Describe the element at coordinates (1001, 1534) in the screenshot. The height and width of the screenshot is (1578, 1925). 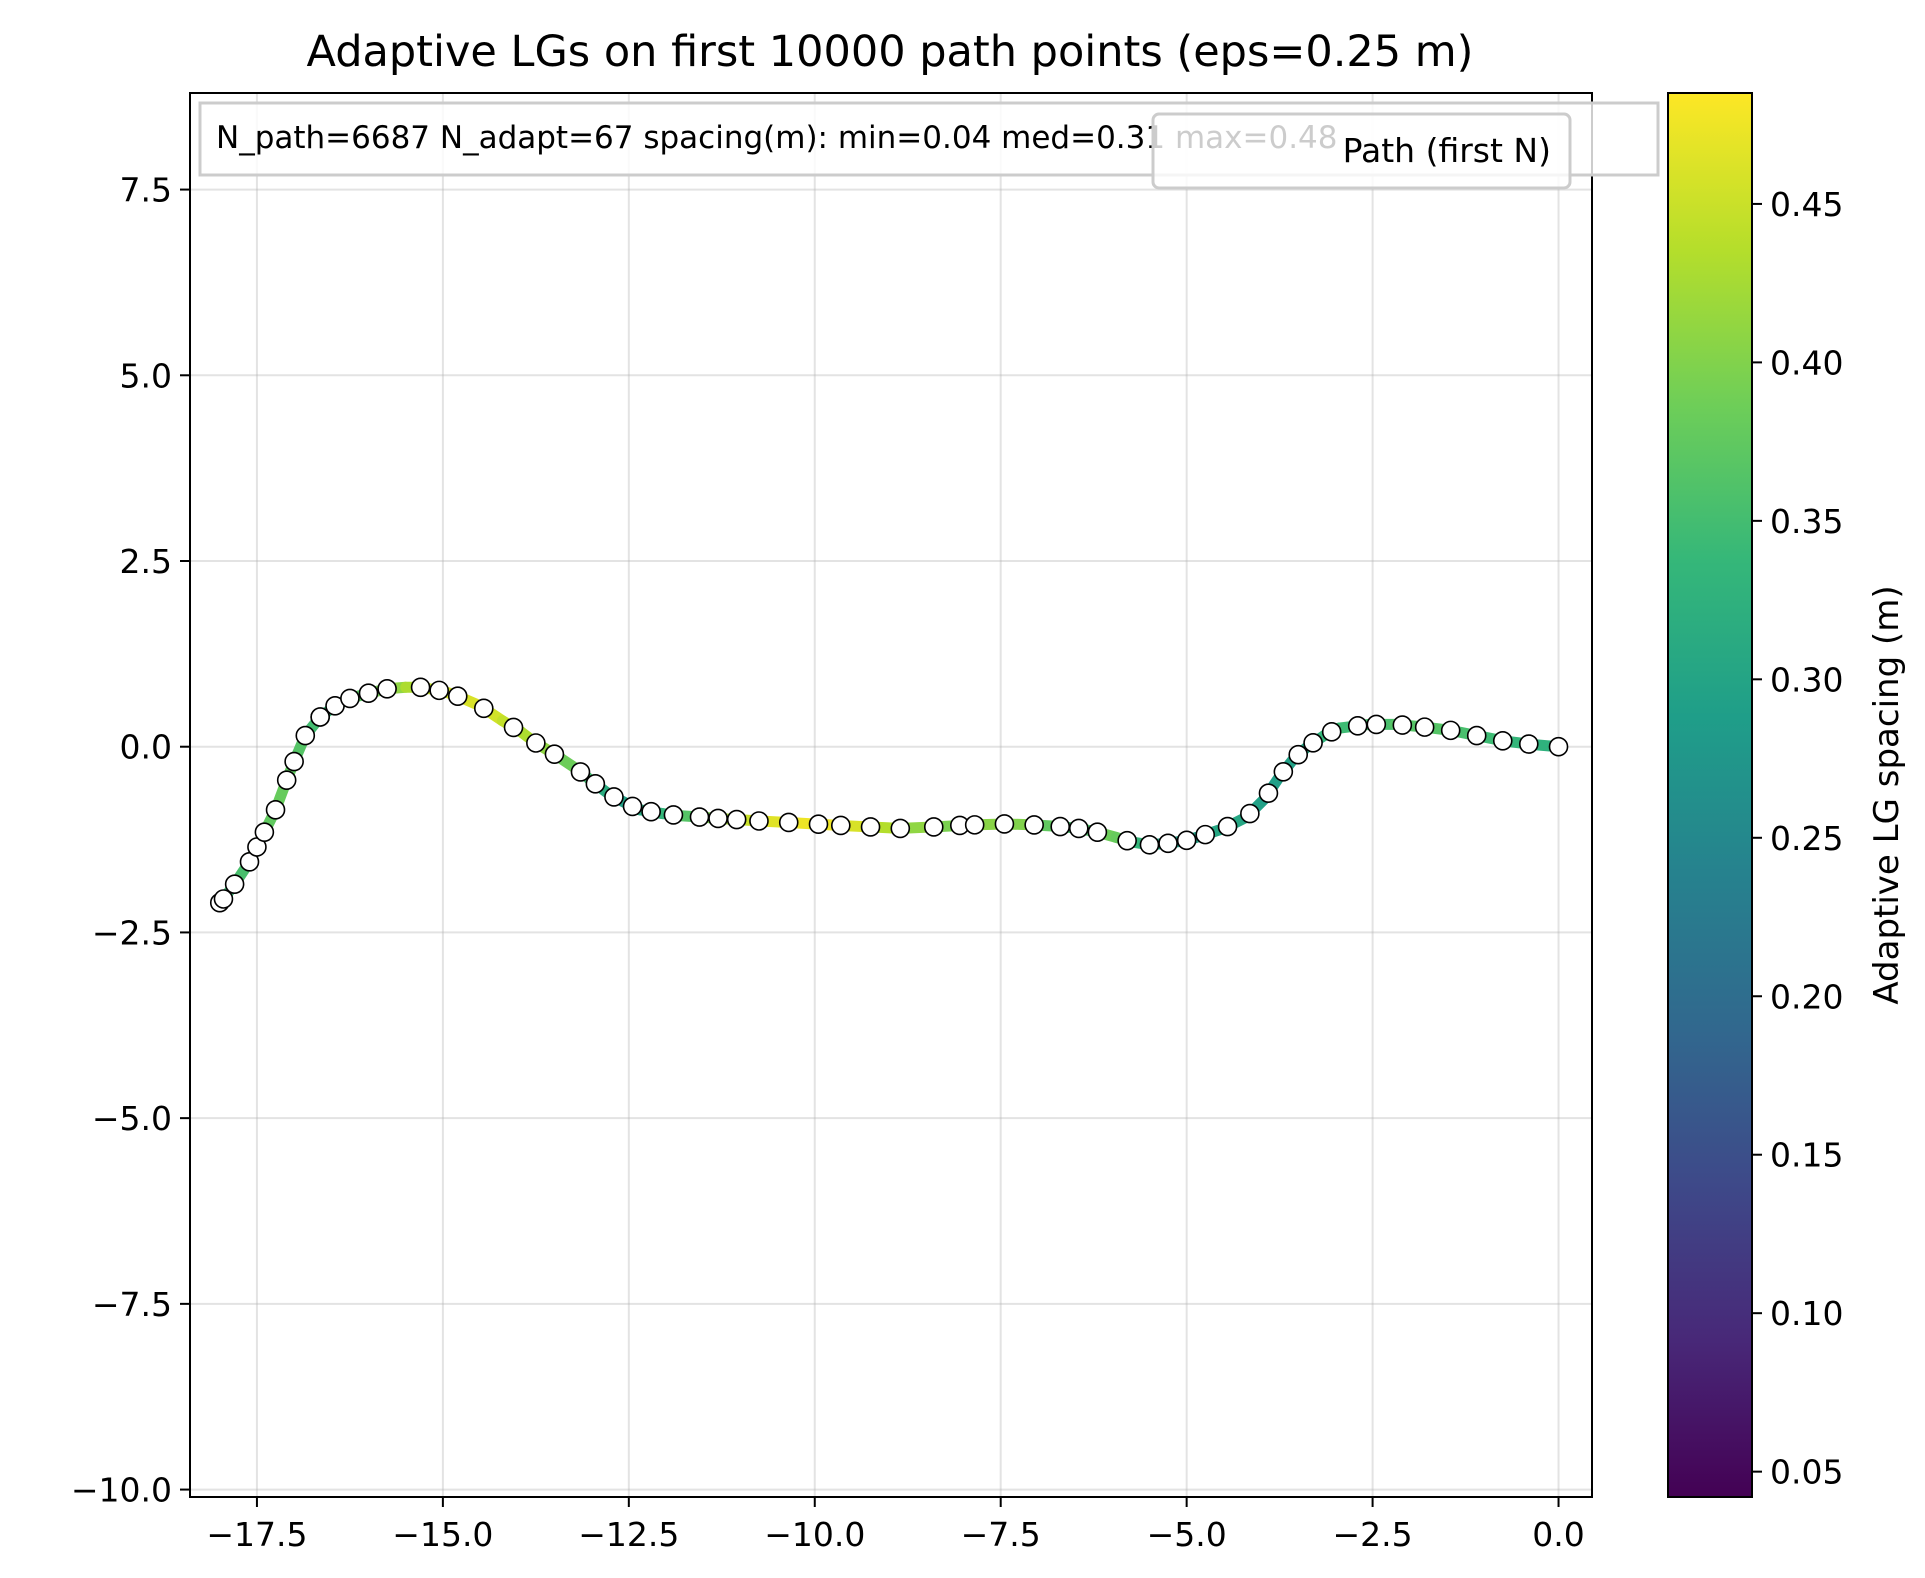
I see `x-tick-label: −7.5` at that location.